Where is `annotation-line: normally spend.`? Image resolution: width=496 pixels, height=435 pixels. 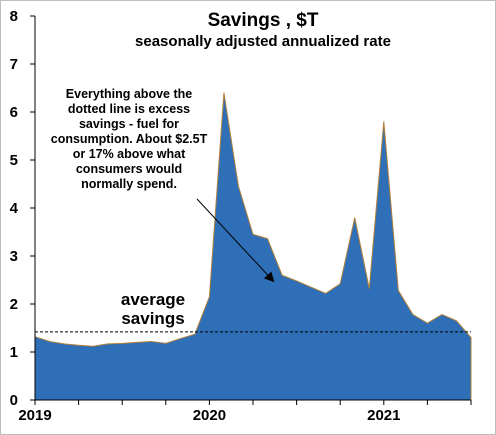
annotation-line: normally spend. is located at coordinates (129, 184).